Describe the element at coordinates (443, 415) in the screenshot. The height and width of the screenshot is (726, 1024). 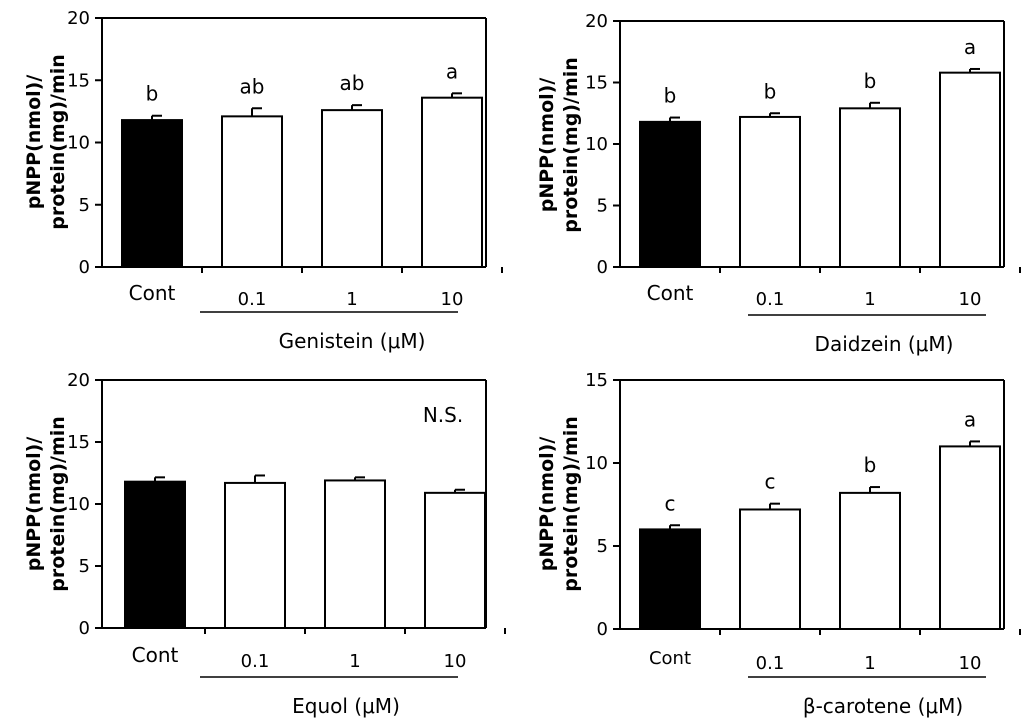
I see `ns-label: N.S.` at that location.